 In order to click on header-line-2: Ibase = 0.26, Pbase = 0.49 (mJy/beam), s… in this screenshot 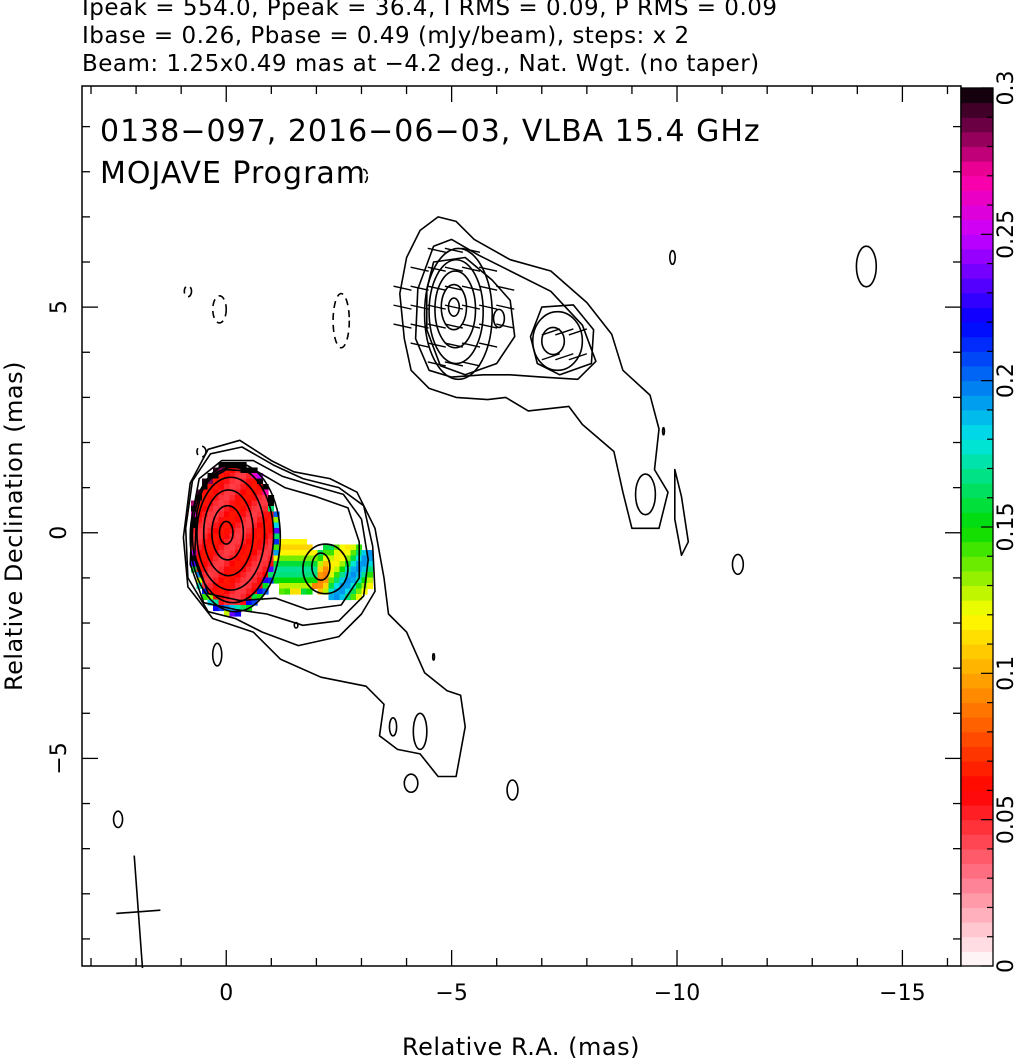, I will do `click(386, 36)`.